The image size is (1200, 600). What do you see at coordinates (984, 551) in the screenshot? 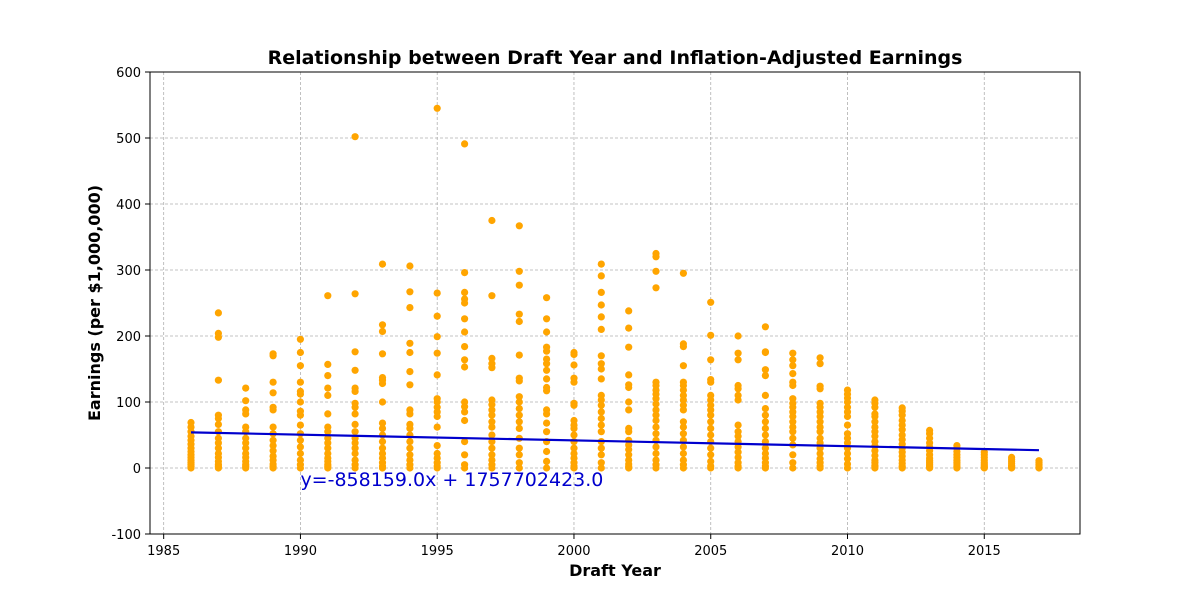
I see `x-tick-label-6: 2015` at bounding box center [984, 551].